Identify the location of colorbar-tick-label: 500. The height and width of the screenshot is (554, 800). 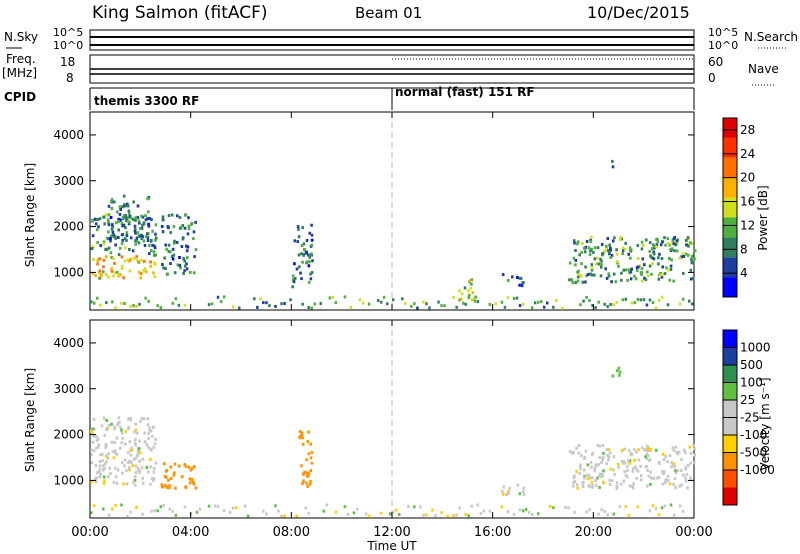
(751, 365).